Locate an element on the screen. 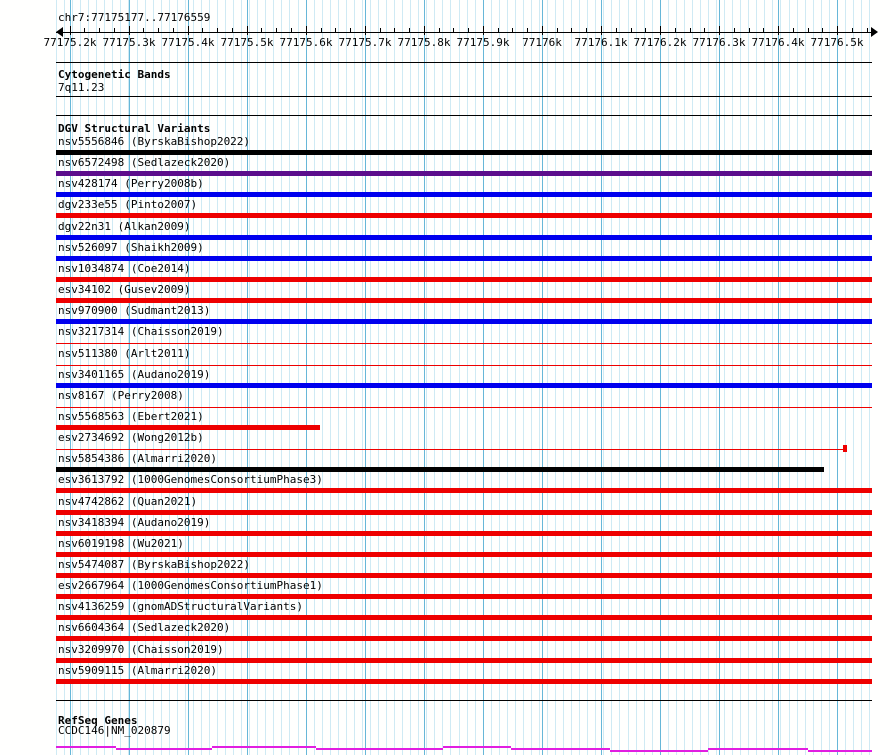  dgv-variant-row: nsv3401165 (Audano2019) is located at coordinates (445, 377).